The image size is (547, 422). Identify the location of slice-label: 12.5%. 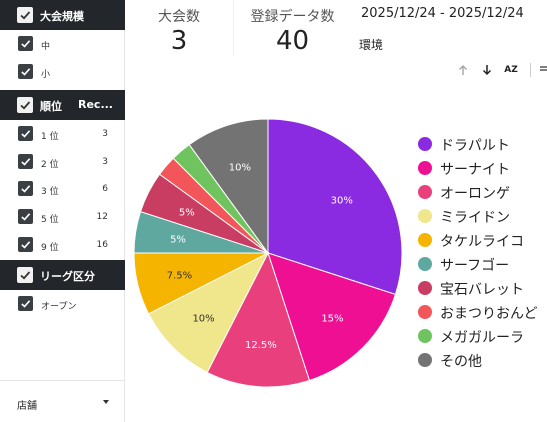
(261, 345).